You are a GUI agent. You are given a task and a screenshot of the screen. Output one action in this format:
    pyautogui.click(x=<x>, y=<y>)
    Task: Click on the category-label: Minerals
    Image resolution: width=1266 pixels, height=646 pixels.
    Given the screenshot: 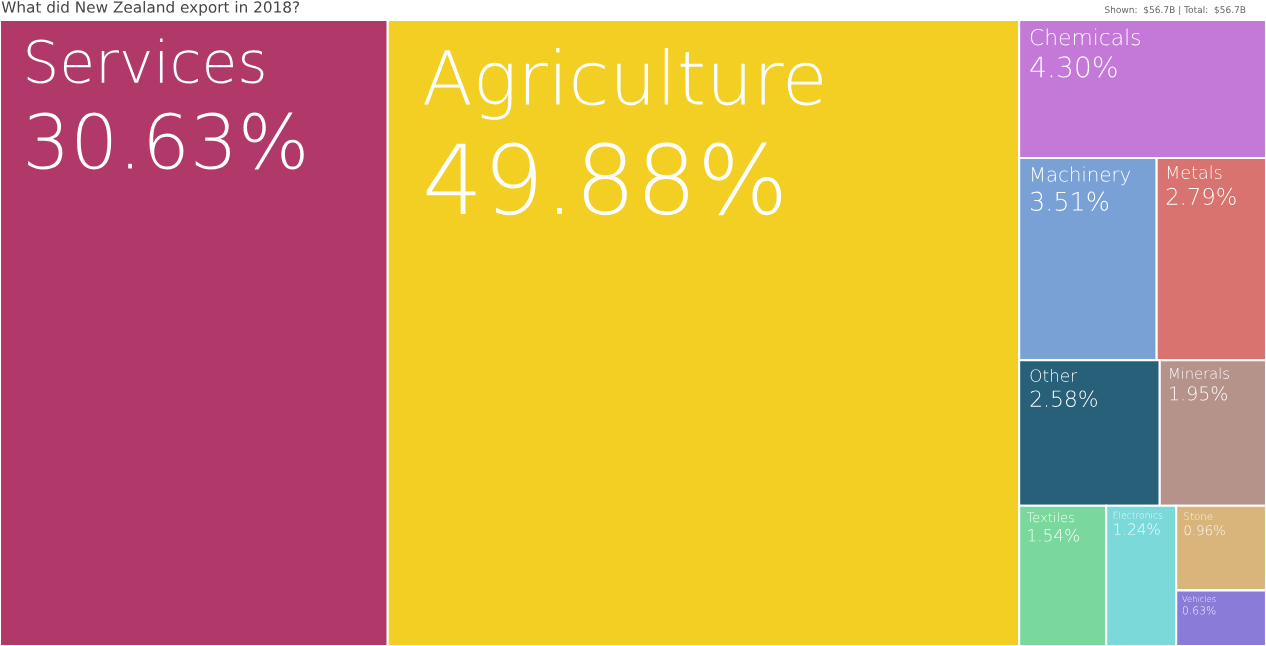 What is the action you would take?
    pyautogui.click(x=1199, y=373)
    